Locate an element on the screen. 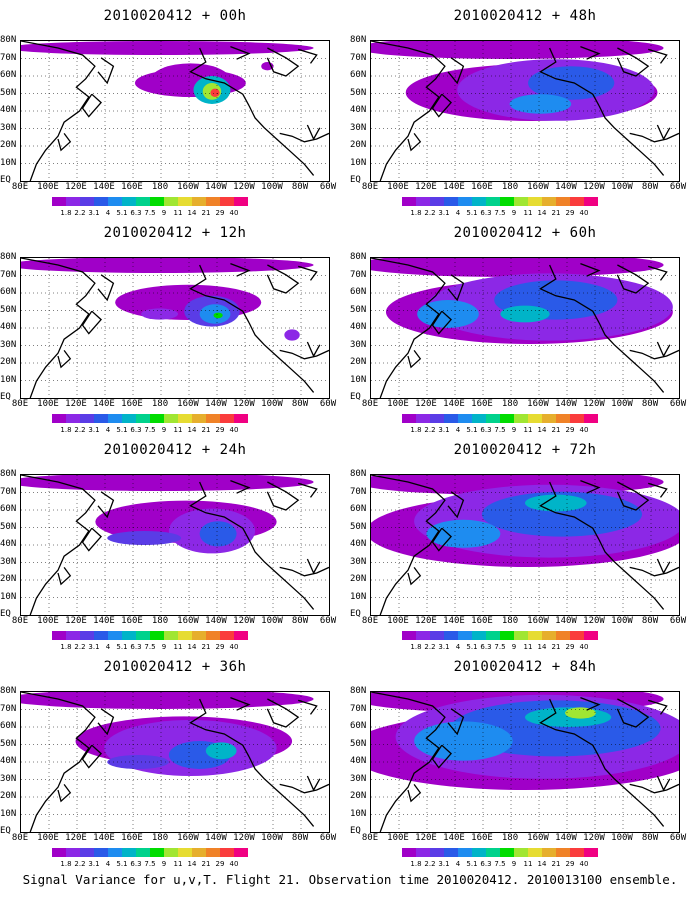 The width and height of the screenshot is (700, 900). longitude-tick-label: 80E is located at coordinates (370, 621).